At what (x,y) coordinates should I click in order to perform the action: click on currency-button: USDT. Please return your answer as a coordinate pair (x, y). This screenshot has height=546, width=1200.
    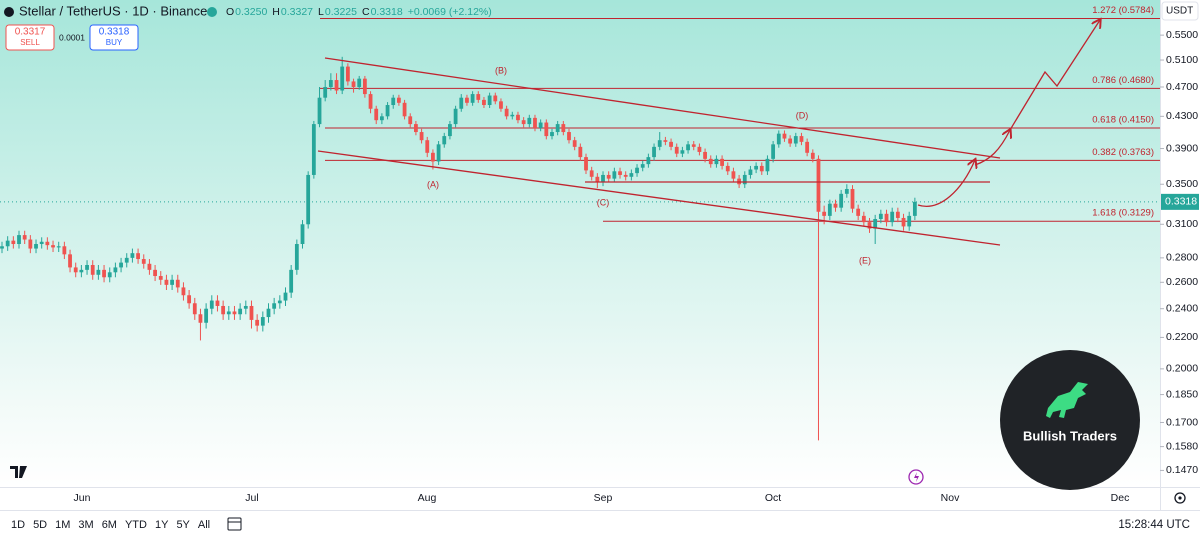
    Looking at the image, I should click on (1180, 11).